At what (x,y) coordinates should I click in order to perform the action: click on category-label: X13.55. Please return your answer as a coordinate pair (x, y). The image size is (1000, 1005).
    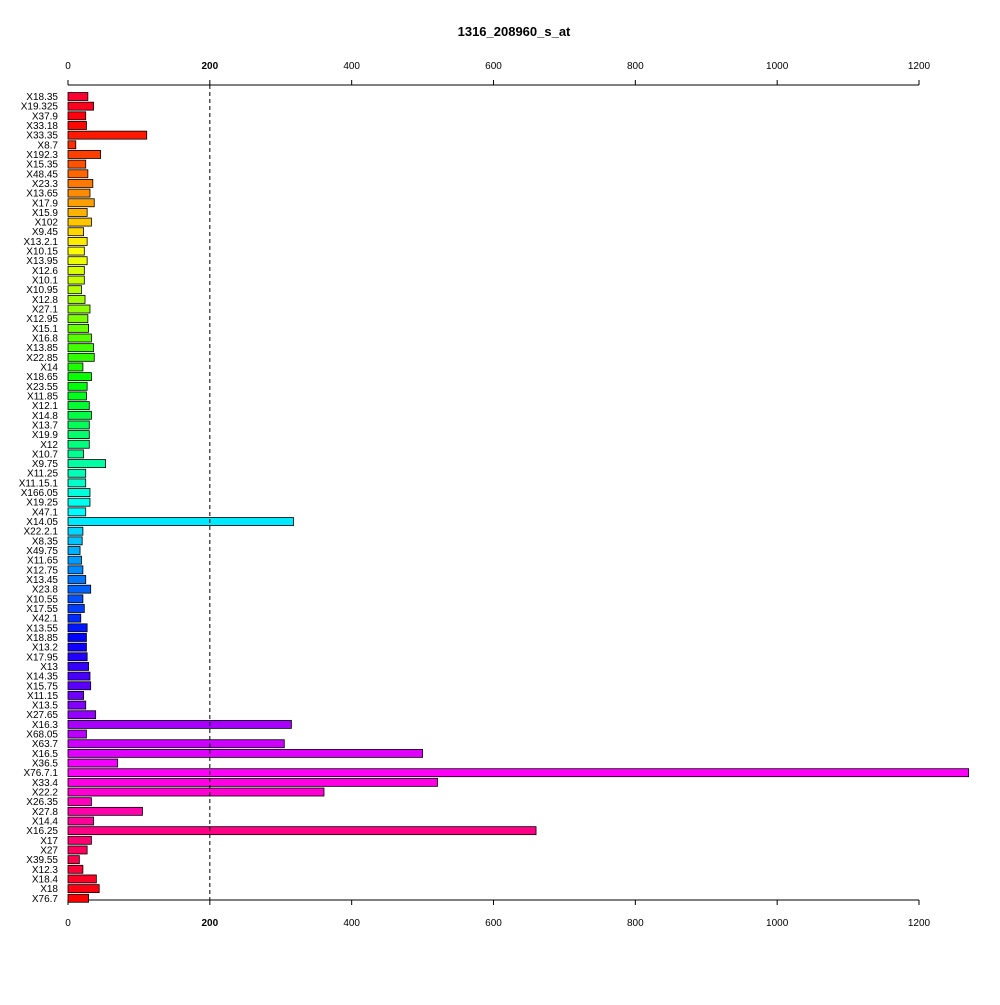
    Looking at the image, I should click on (42, 628).